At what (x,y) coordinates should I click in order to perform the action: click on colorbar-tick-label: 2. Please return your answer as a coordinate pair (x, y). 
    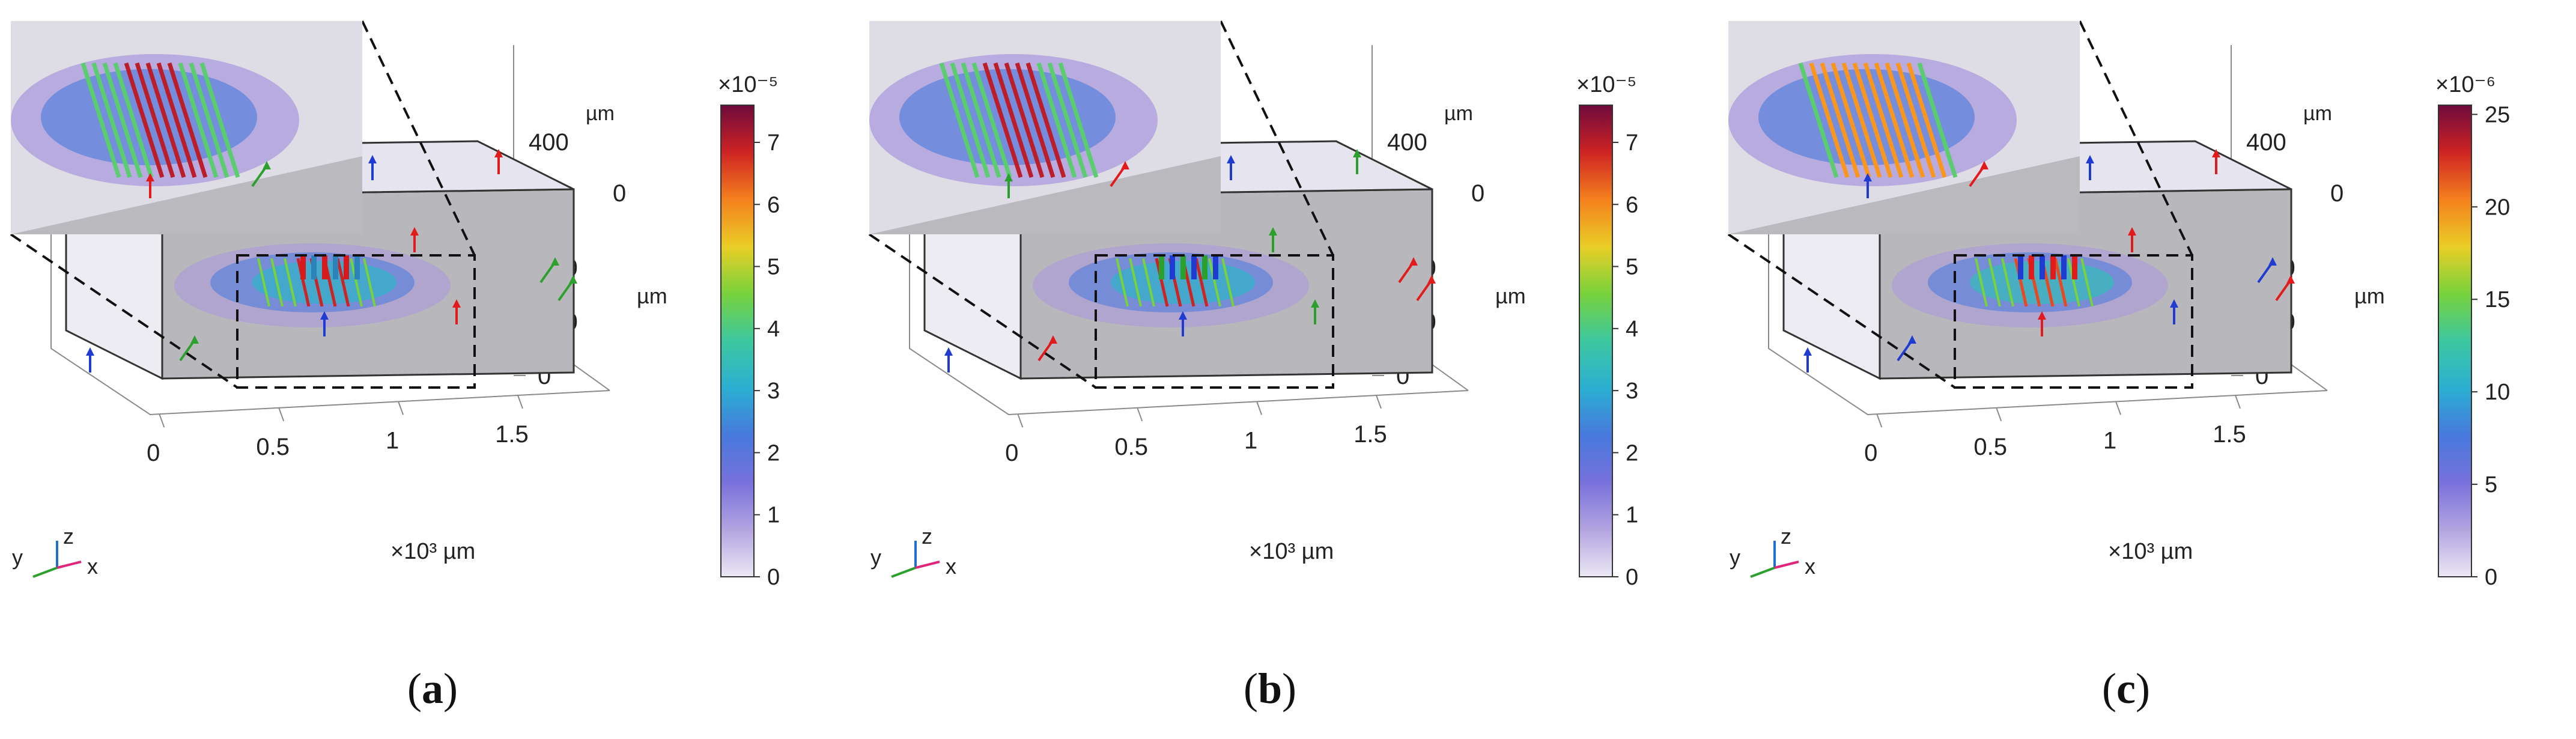
    Looking at the image, I should click on (774, 453).